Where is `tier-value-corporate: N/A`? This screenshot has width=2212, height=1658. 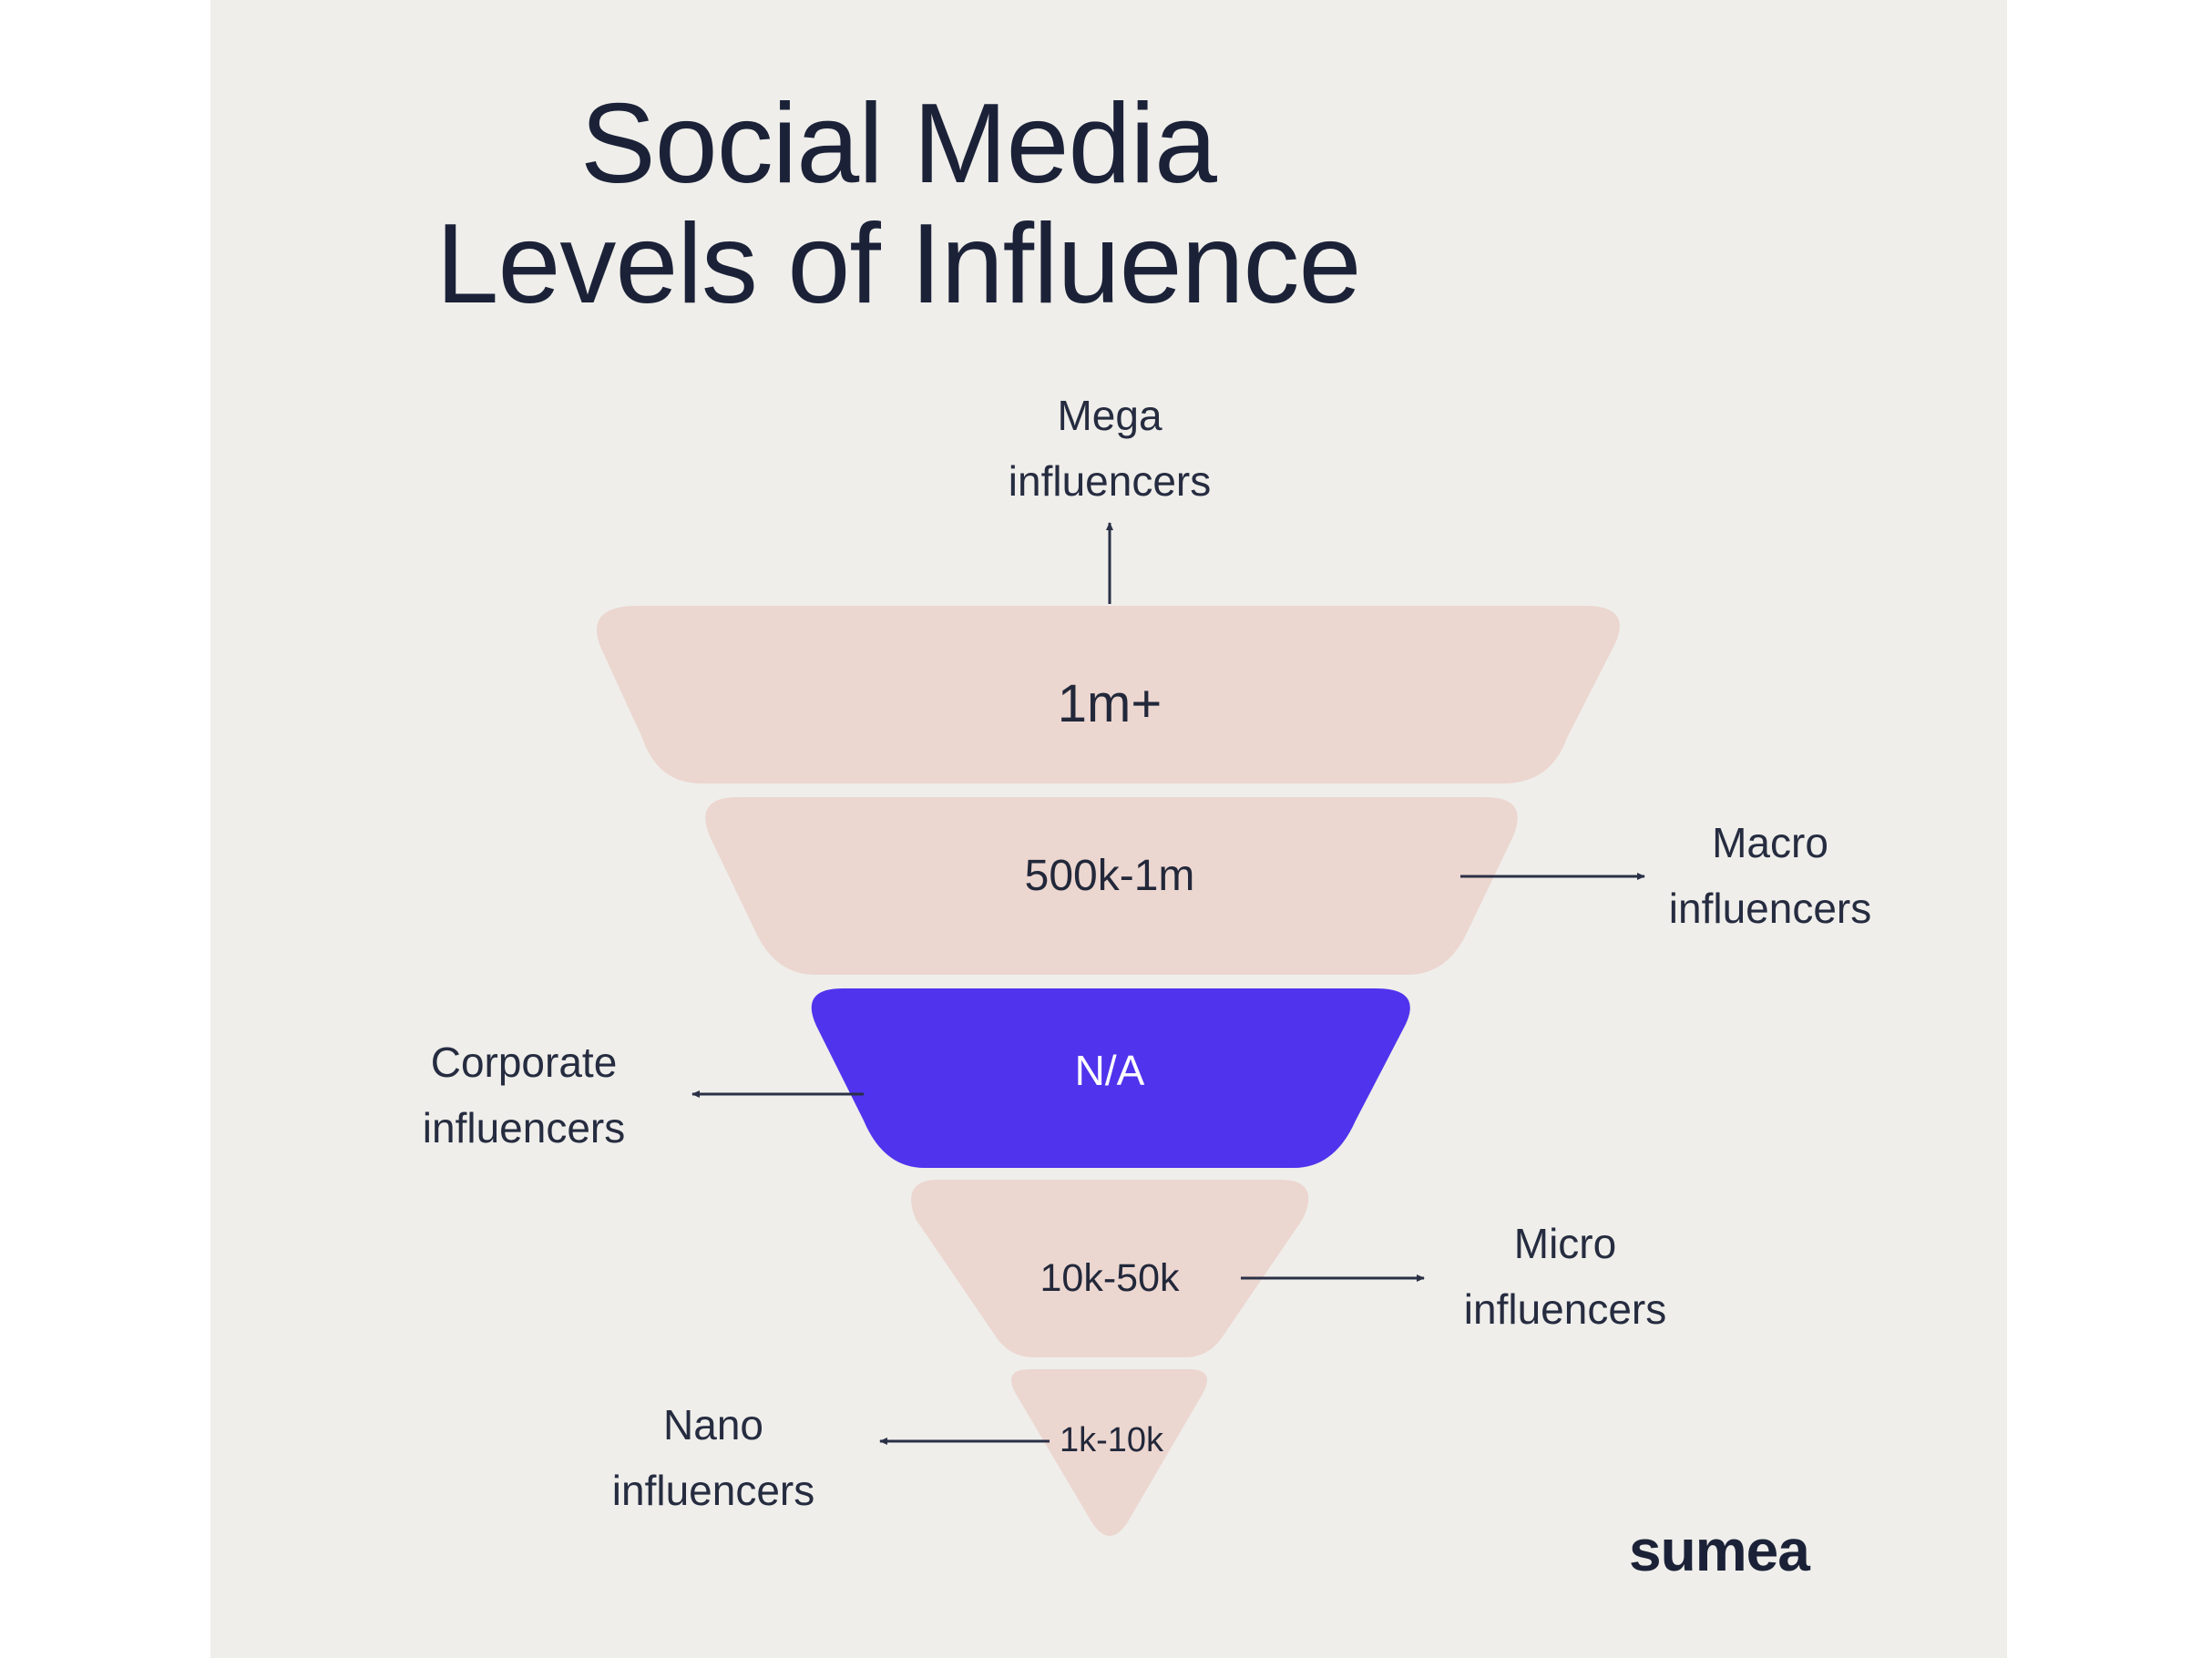
tier-value-corporate: N/A is located at coordinates (1109, 1070).